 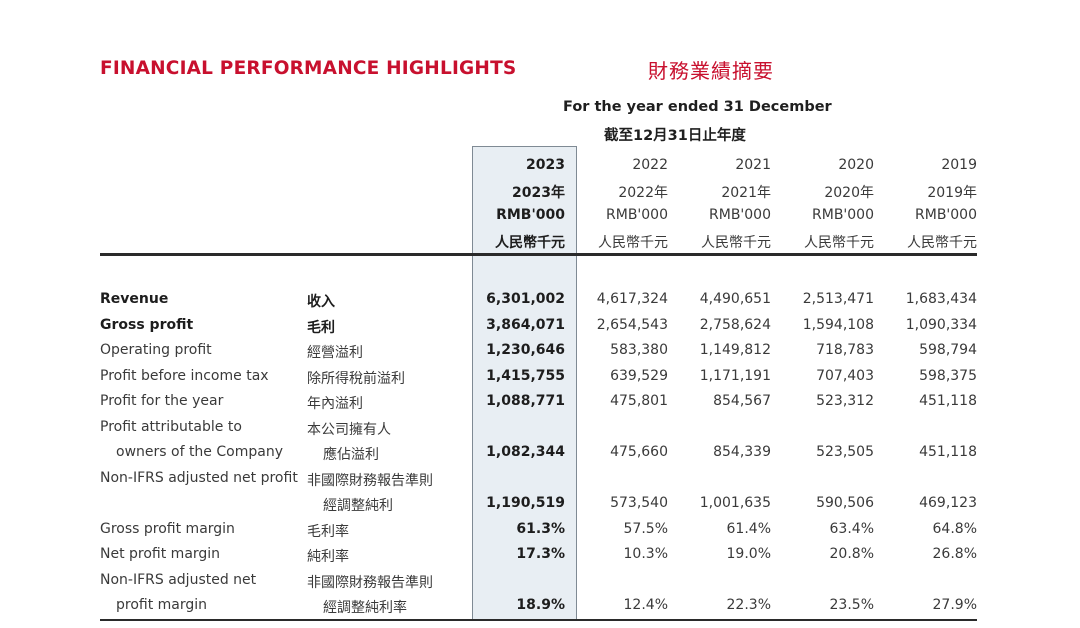 I want to click on table-cell-2021: 1,171,191, so click(x=735, y=376).